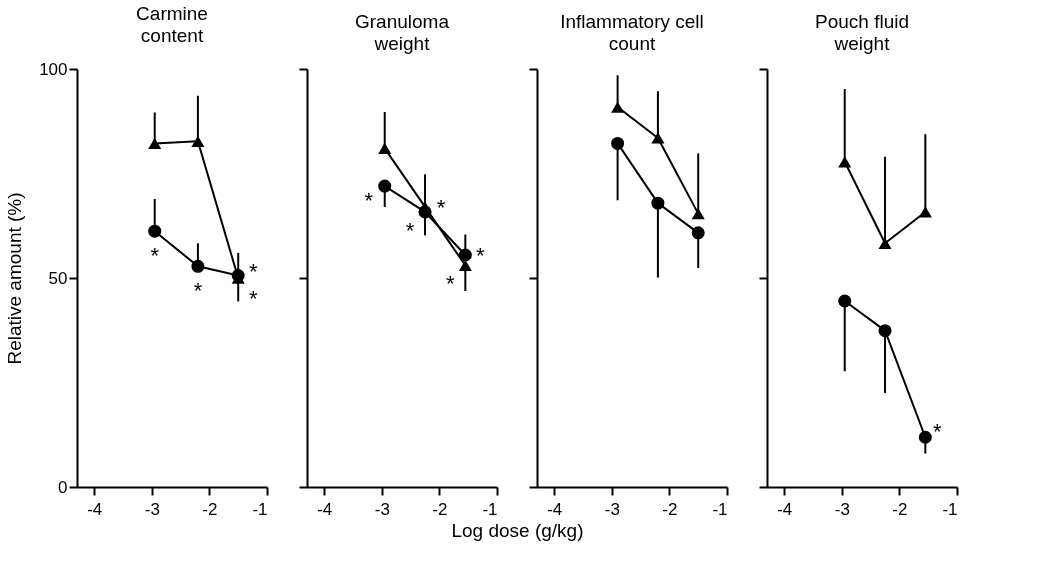  I want to click on y-axis-title: Relative amount (%), so click(15, 278).